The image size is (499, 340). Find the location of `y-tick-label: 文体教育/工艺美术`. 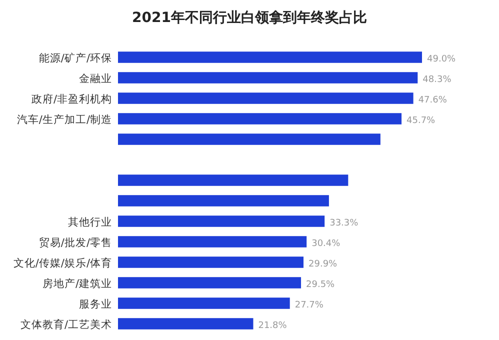

y-tick-label: 文体教育/工艺美术 is located at coordinates (66, 324).